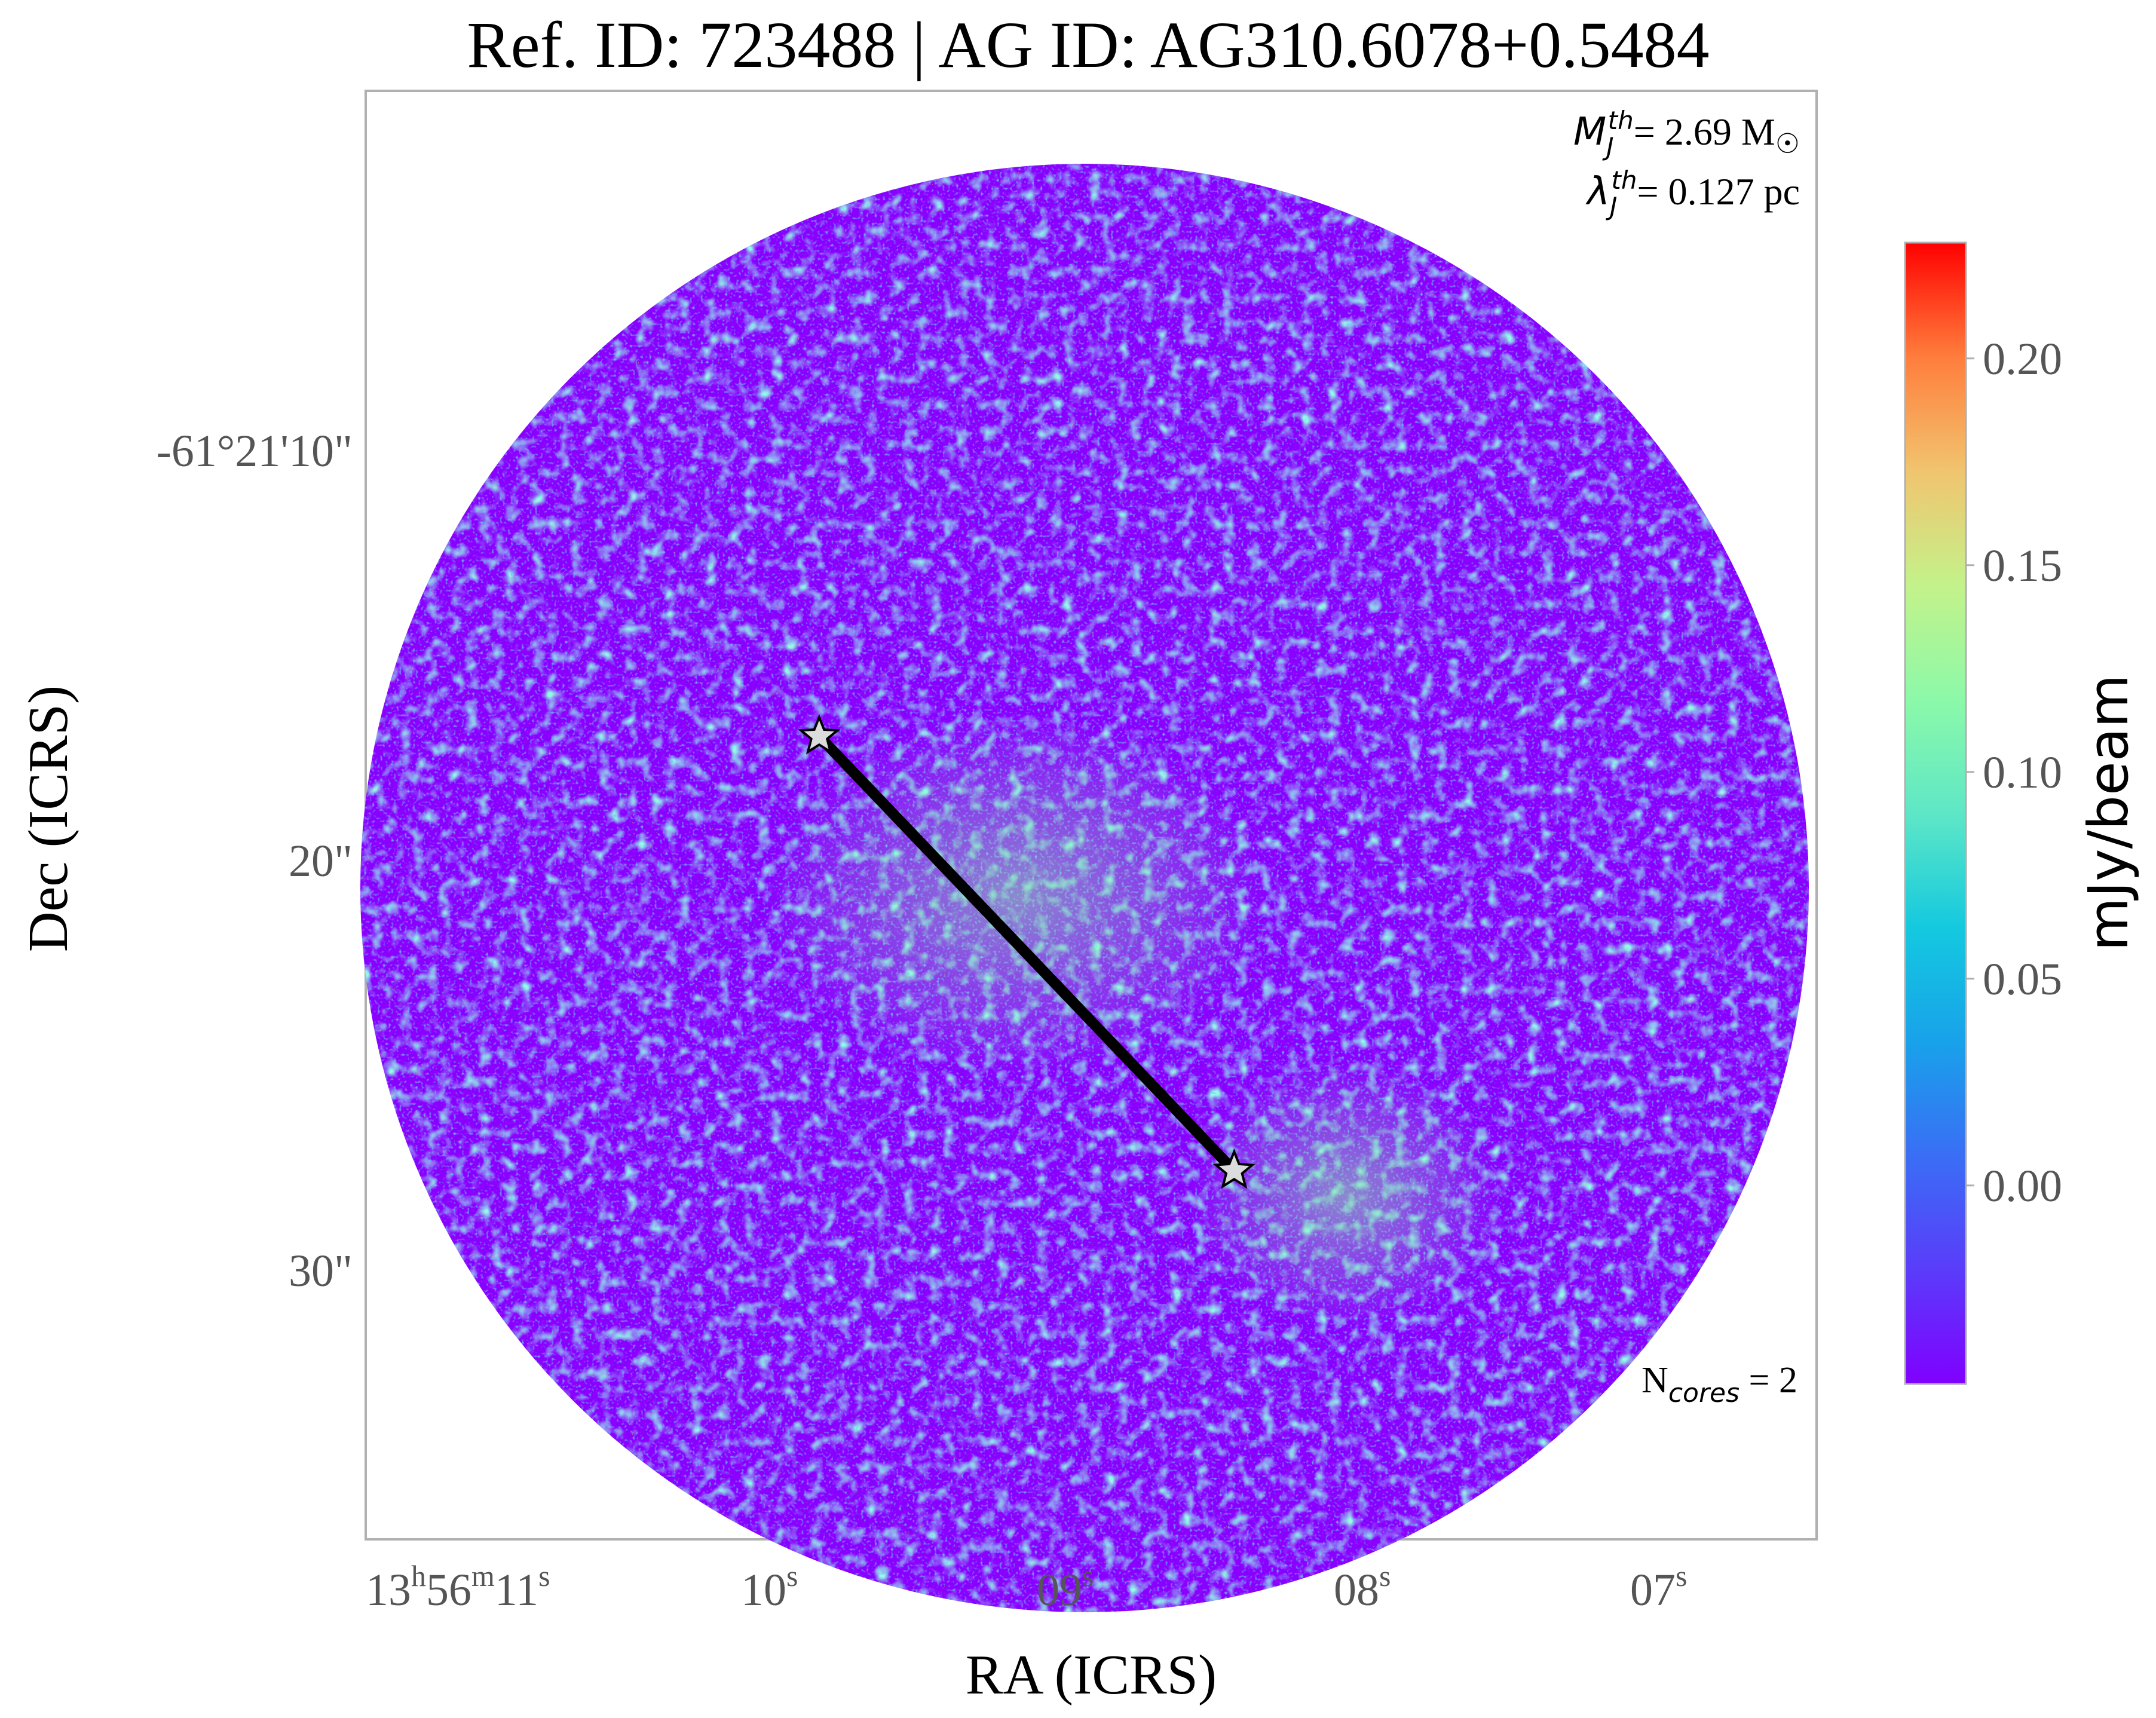 Image resolution: width=2156 pixels, height=1718 pixels. I want to click on colorbar-tick-label: 0.10, so click(2022, 773).